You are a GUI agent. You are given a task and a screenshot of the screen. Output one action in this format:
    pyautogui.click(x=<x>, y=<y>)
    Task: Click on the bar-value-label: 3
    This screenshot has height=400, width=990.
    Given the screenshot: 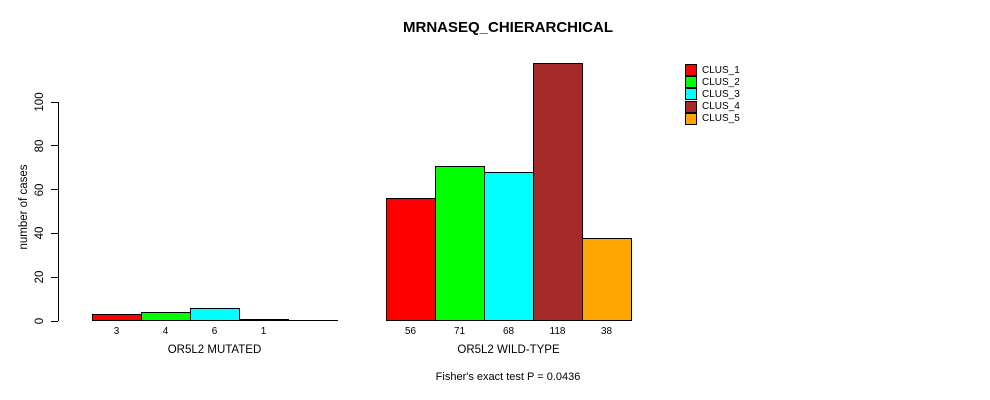 What is the action you would take?
    pyautogui.click(x=116, y=331)
    